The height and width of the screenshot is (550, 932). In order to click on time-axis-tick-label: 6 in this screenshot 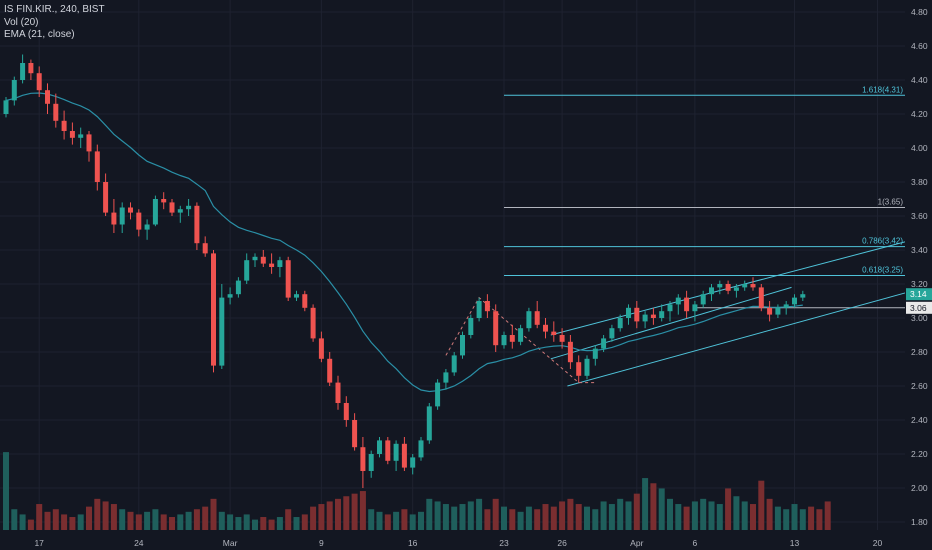, I will do `click(695, 543)`.